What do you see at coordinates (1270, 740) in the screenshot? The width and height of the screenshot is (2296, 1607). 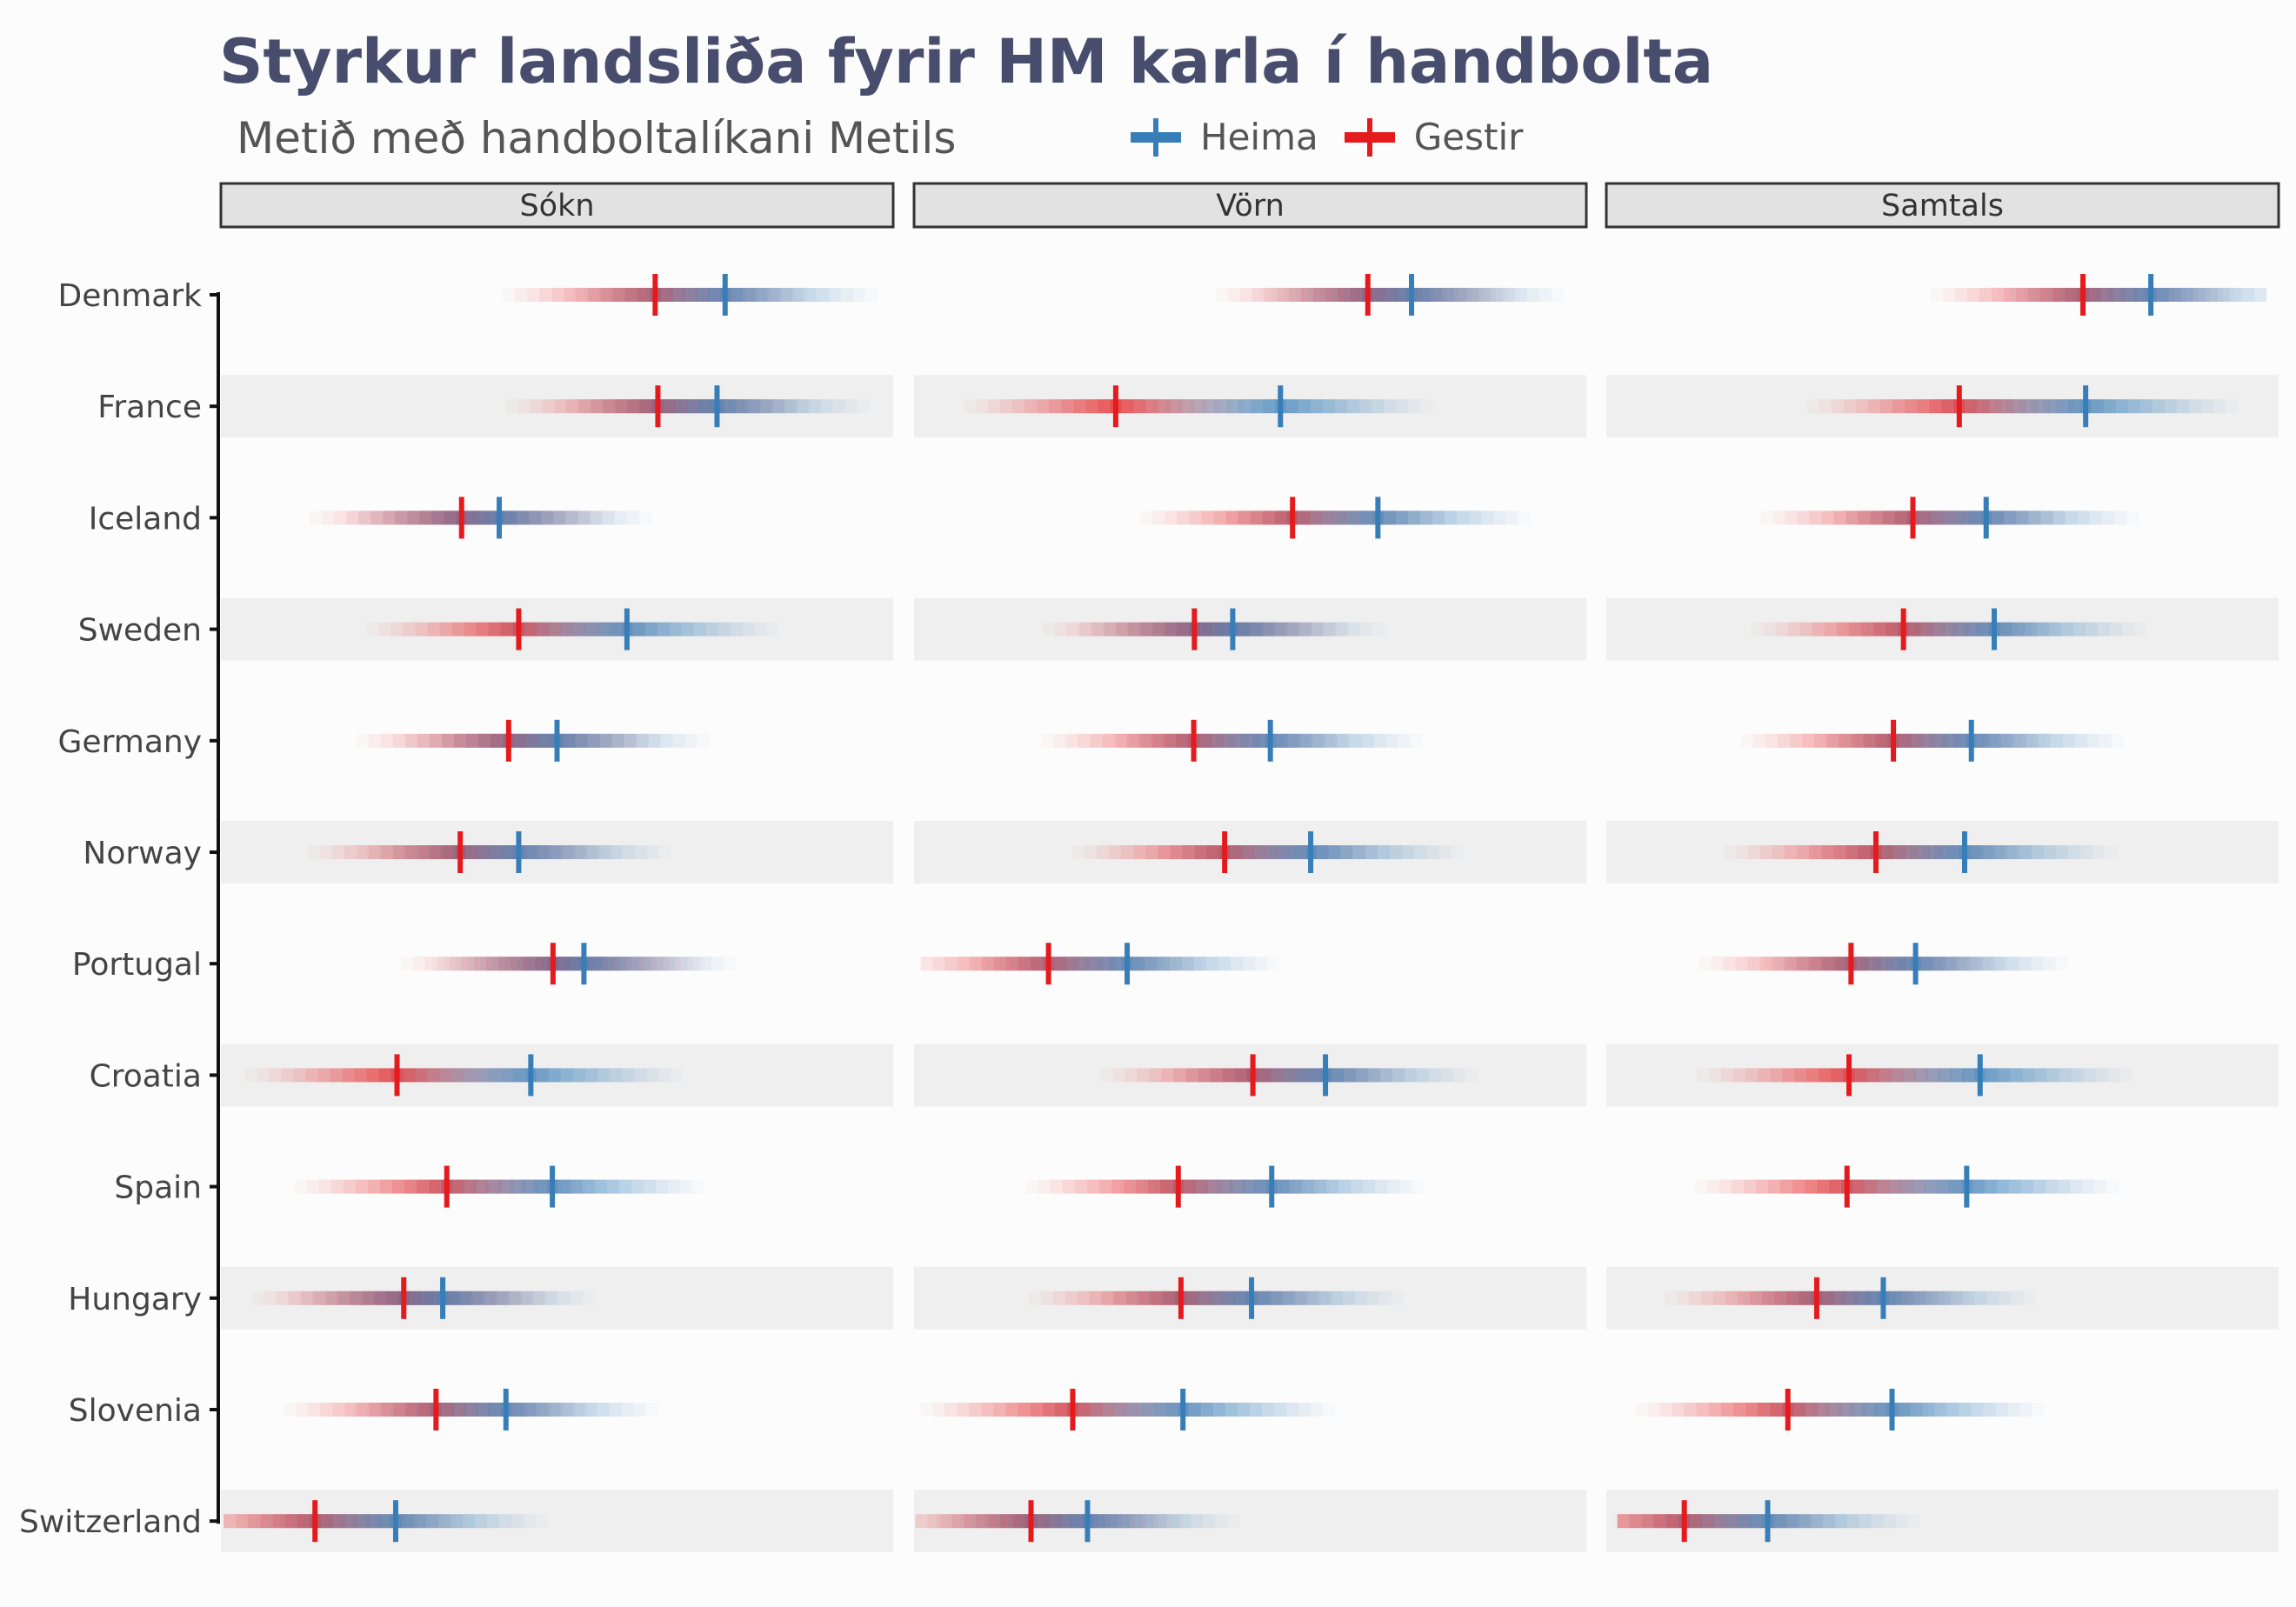 I see `point-heima-vorn-germany` at bounding box center [1270, 740].